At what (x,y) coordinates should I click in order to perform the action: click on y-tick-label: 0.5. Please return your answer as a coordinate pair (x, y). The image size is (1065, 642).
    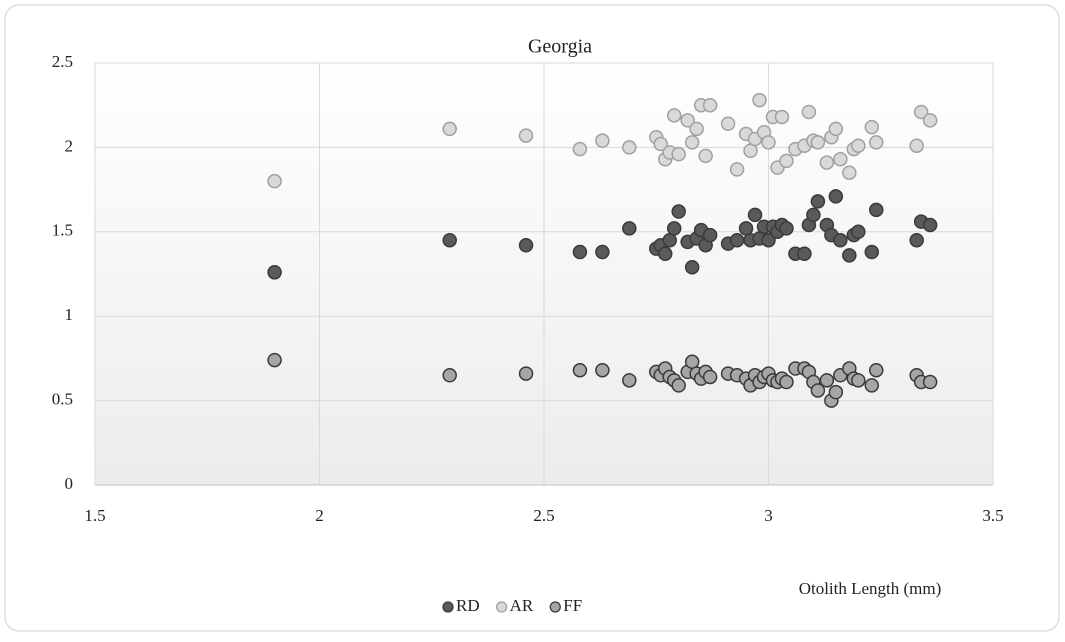
    Looking at the image, I should click on (62, 399).